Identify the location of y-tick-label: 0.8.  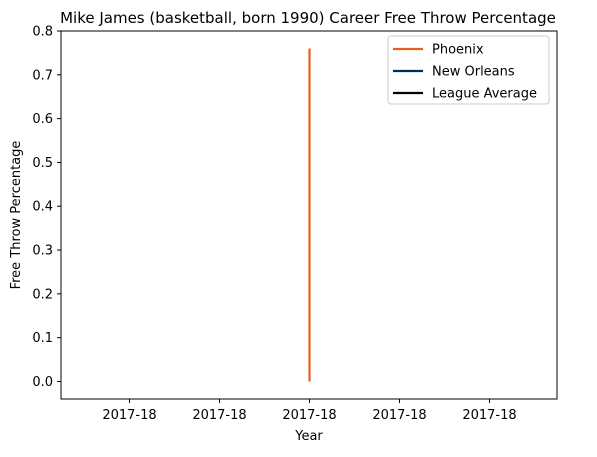
(42, 32).